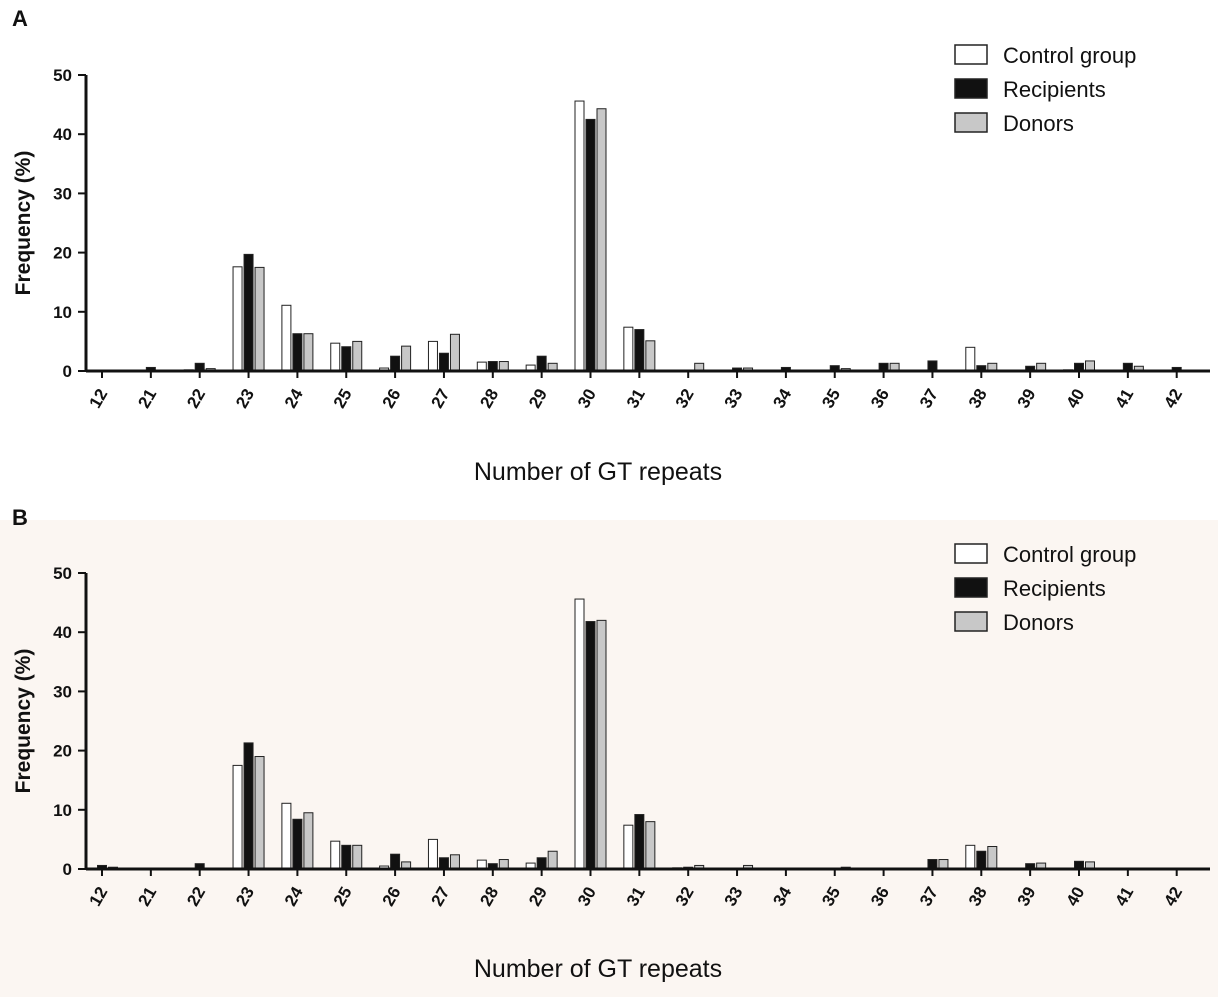 The height and width of the screenshot is (997, 1218). I want to click on x-tick-label: 22, so click(196, 399).